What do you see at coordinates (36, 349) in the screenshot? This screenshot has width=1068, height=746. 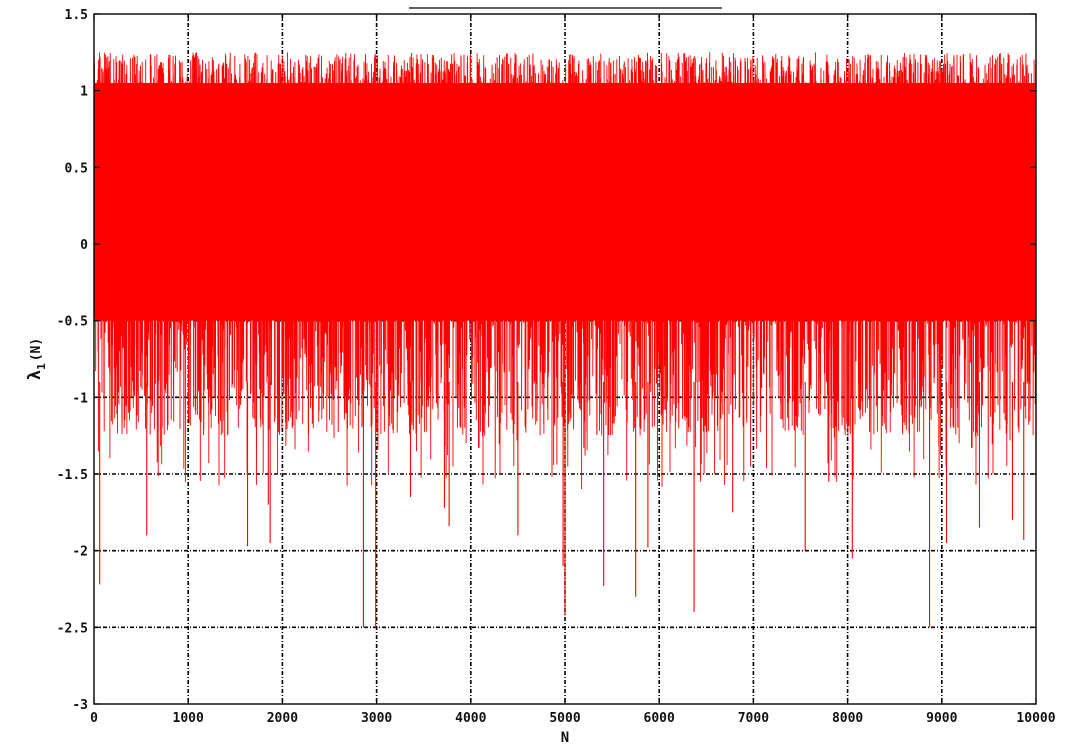 I see `y-axis-label-tail: (N)` at bounding box center [36, 349].